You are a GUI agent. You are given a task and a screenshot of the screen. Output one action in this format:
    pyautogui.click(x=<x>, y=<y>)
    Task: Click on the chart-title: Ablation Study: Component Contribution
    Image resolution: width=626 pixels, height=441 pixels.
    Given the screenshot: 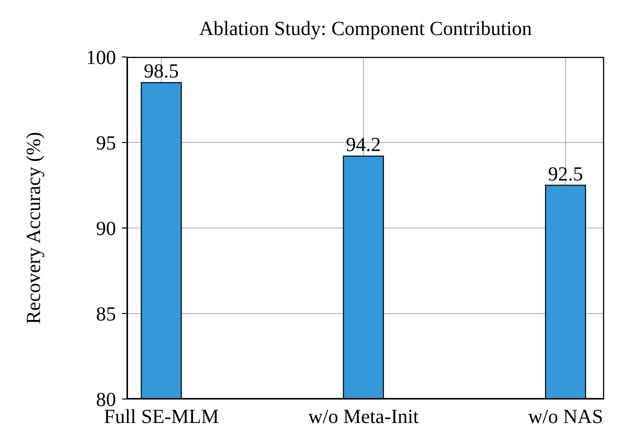 What is the action you would take?
    pyautogui.click(x=365, y=29)
    